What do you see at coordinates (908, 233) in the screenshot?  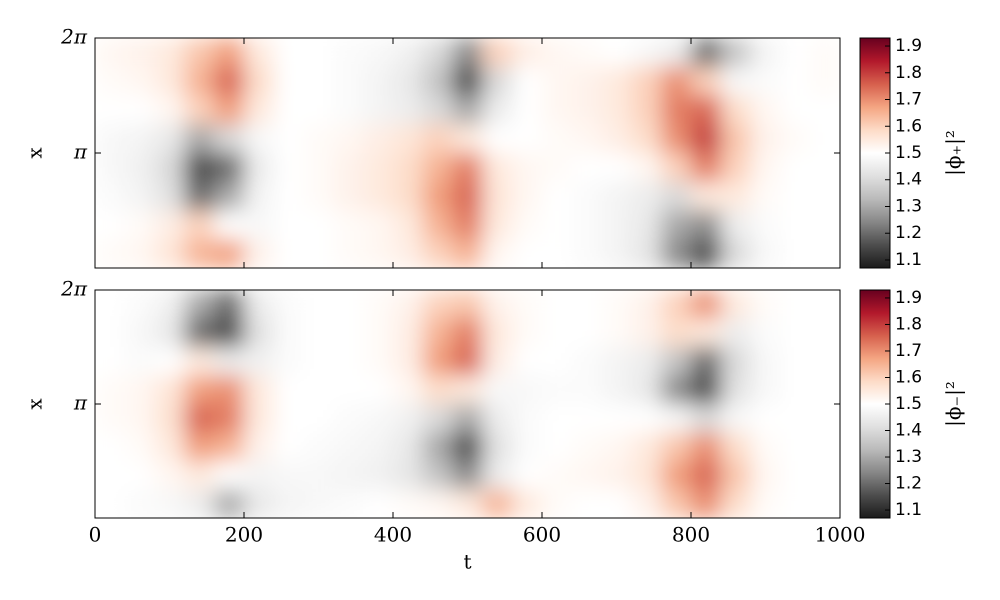 I see `colorbar-tick-label: 1.2` at bounding box center [908, 233].